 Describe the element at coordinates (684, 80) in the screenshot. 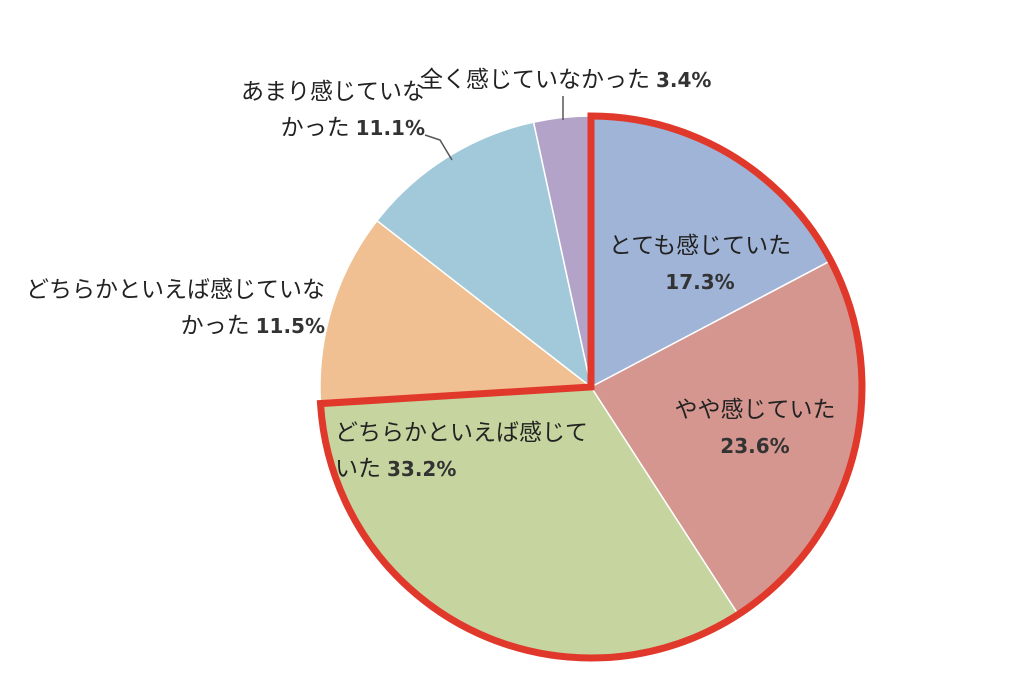

I see `value-label: 3.4%` at that location.